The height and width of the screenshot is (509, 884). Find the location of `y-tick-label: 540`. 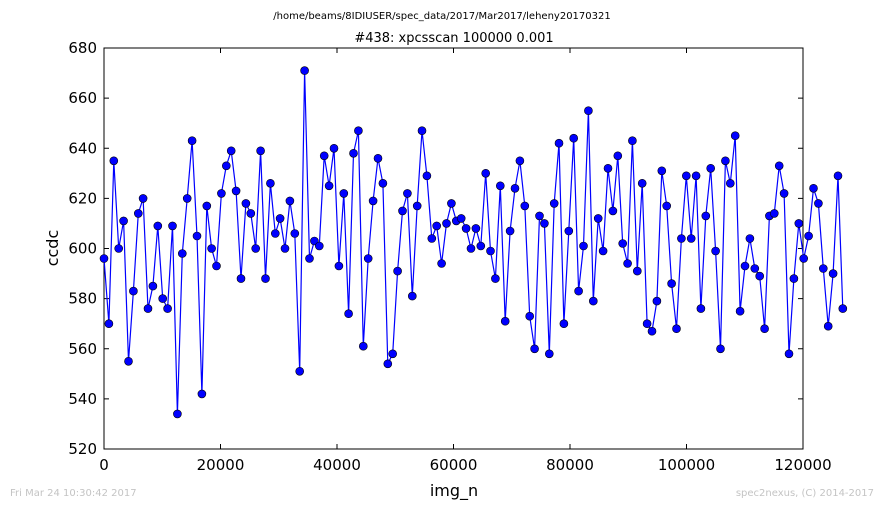

y-tick-label: 540 is located at coordinates (82, 399).